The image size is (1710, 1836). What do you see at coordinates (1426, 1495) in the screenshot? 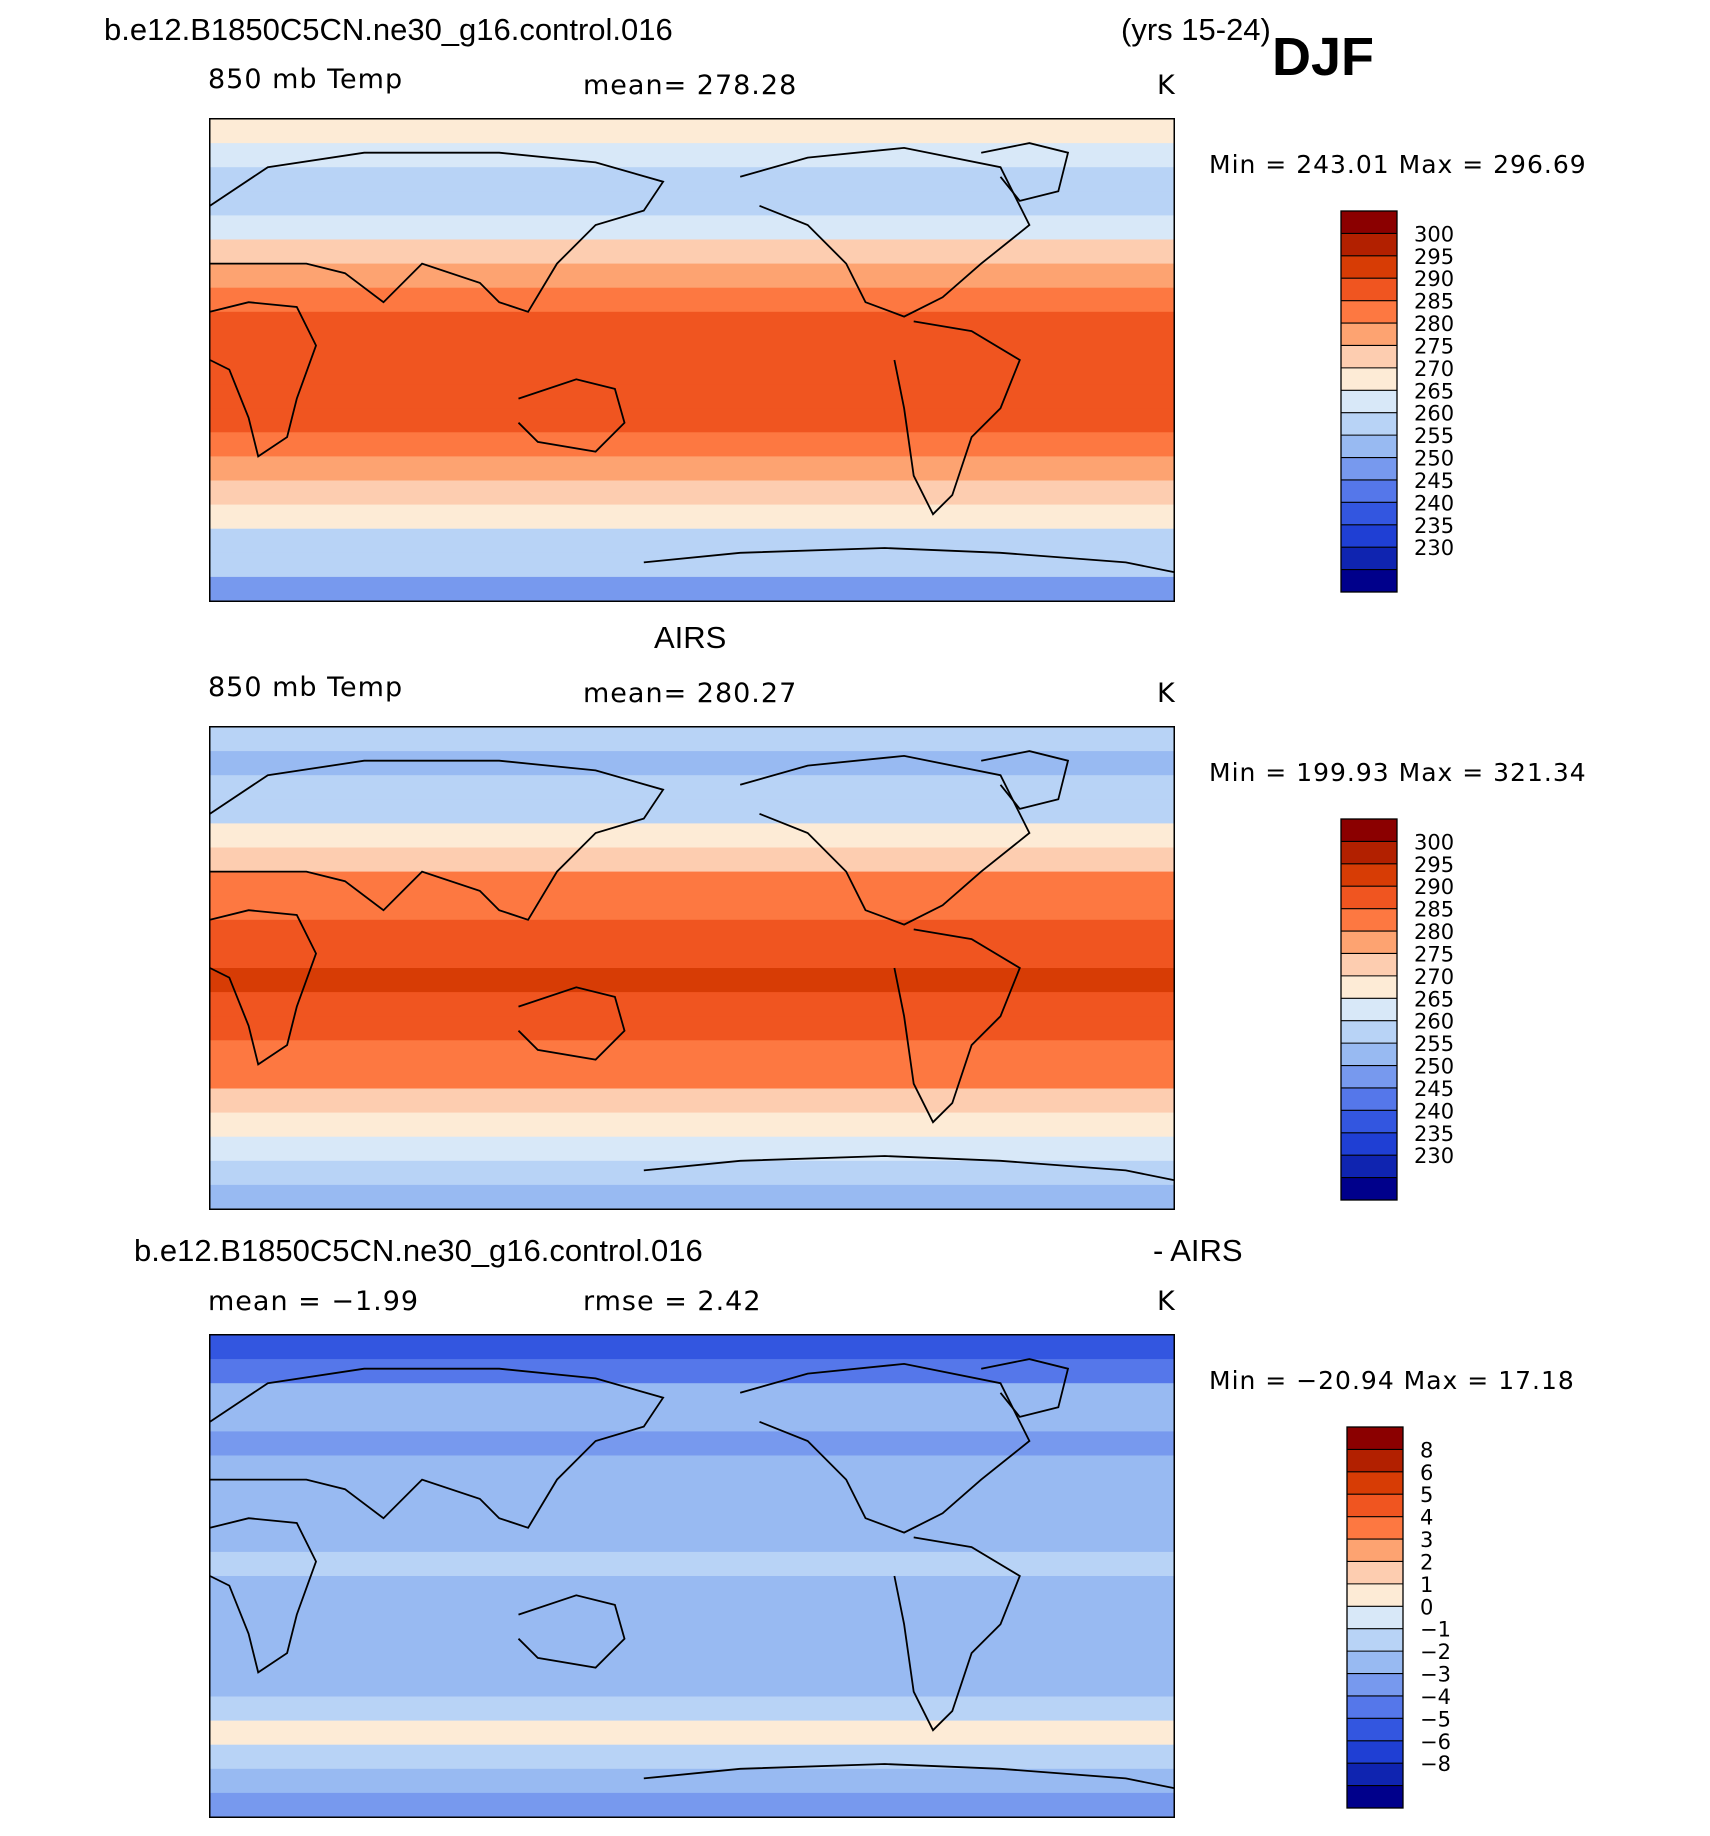
I see `colorbar-tick-label: 5` at bounding box center [1426, 1495].